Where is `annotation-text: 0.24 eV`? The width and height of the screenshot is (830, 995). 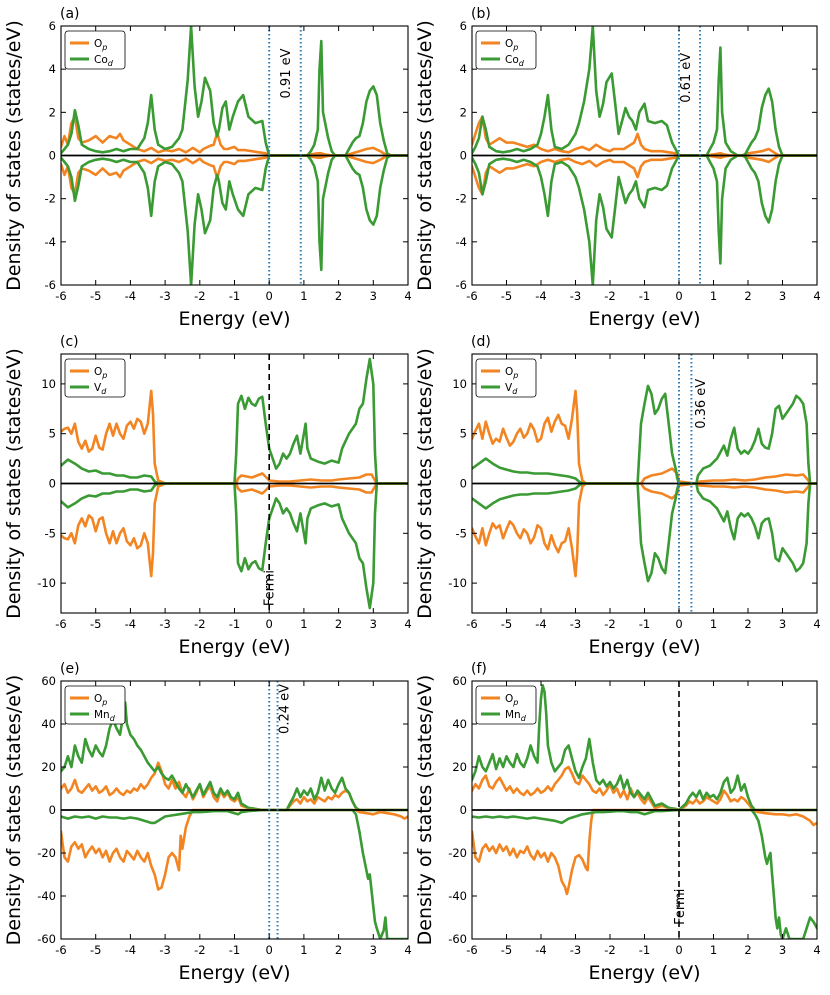 annotation-text: 0.24 eV is located at coordinates (284, 709).